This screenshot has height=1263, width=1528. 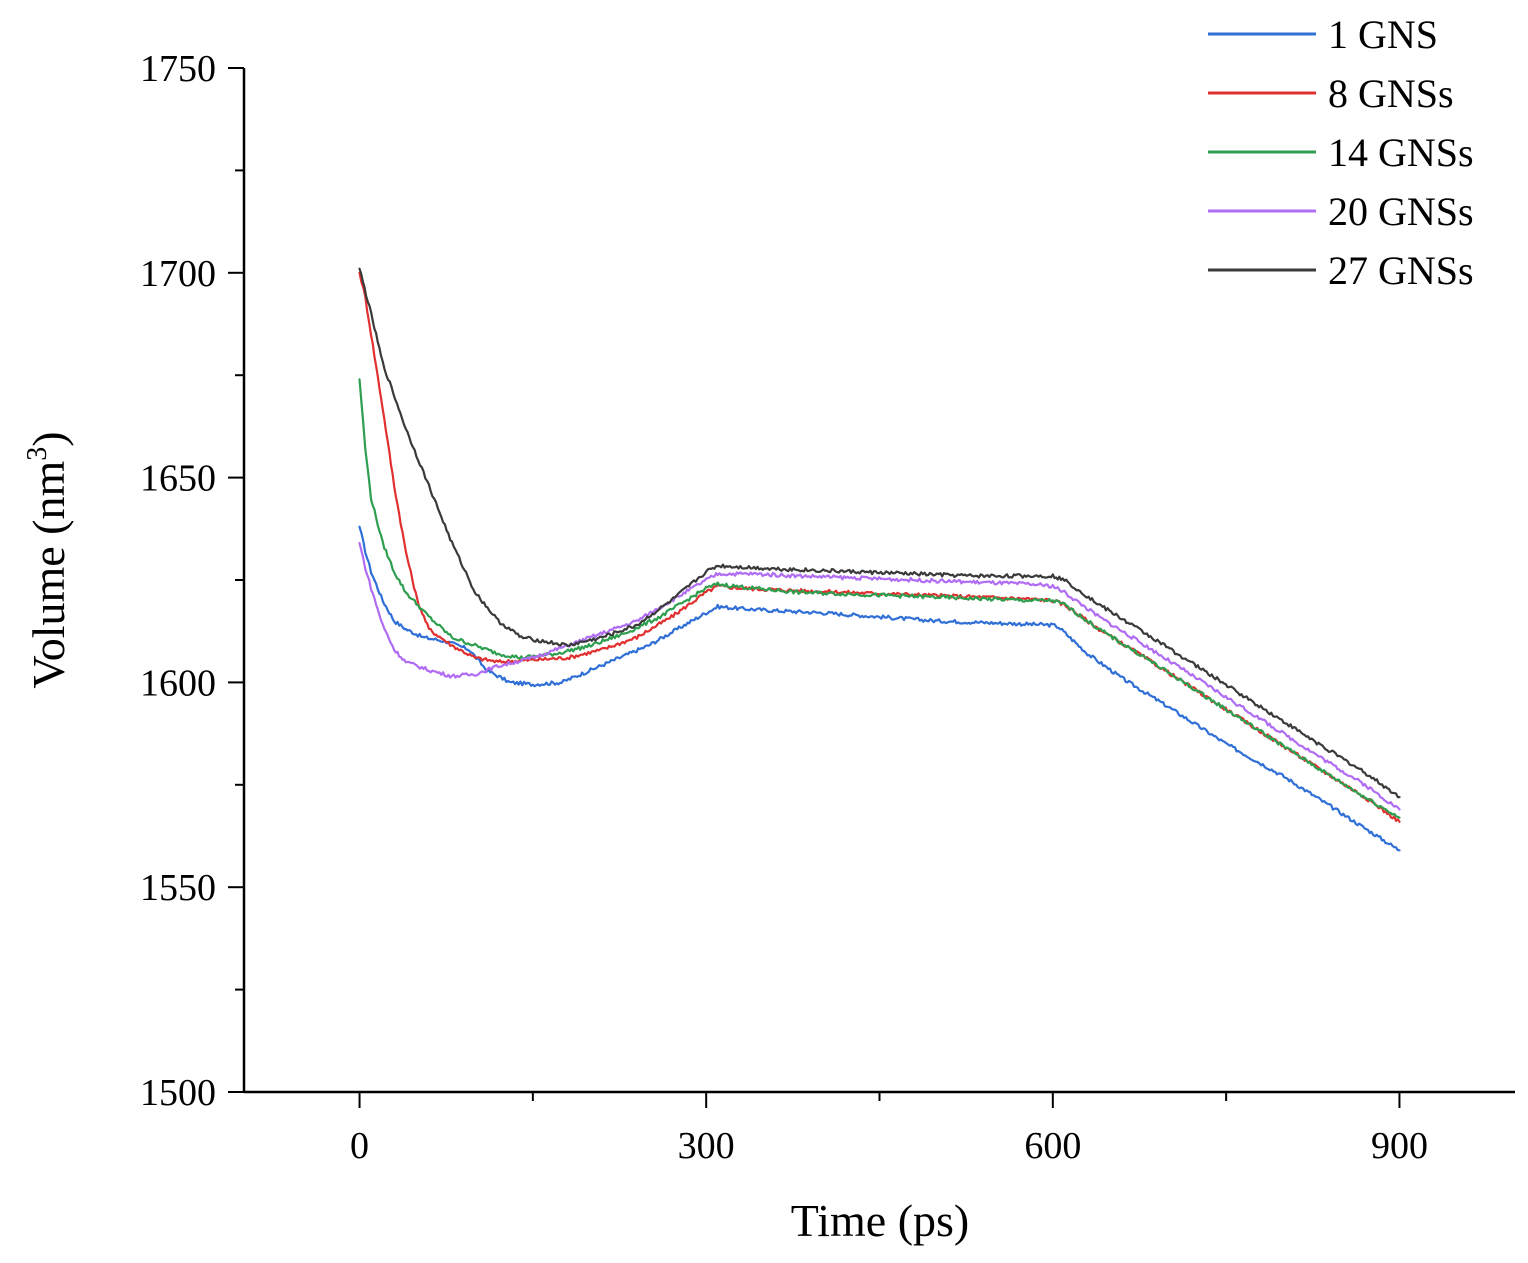 What do you see at coordinates (178, 479) in the screenshot?
I see `y-tick-label: 1650` at bounding box center [178, 479].